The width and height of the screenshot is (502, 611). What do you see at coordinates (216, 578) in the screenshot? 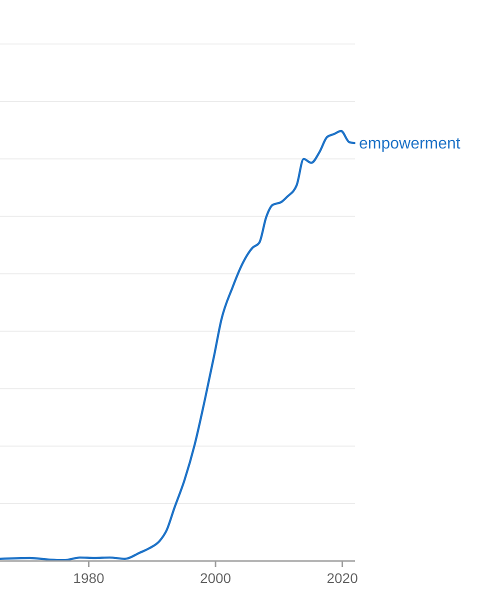
I see `x-tick-label: 2000` at bounding box center [216, 578].